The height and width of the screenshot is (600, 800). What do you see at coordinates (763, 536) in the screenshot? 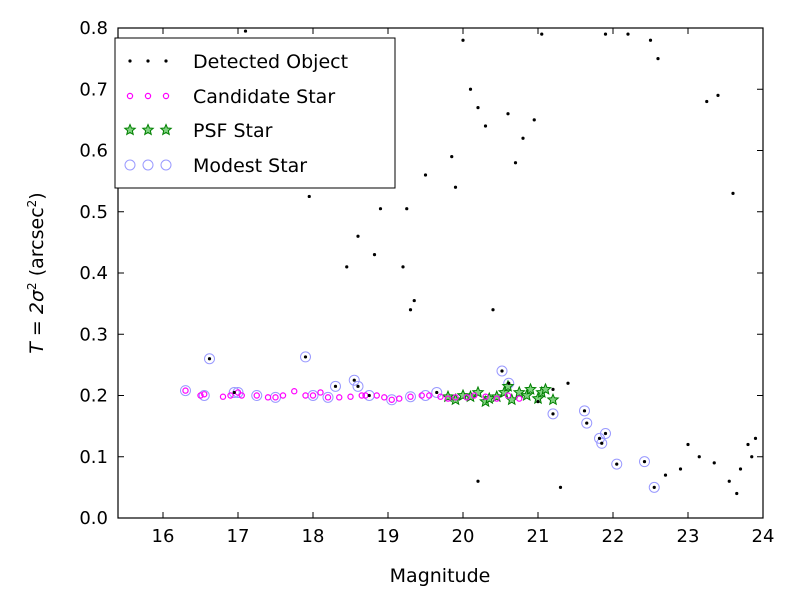
I see `x-tick-label: 24` at bounding box center [763, 536].